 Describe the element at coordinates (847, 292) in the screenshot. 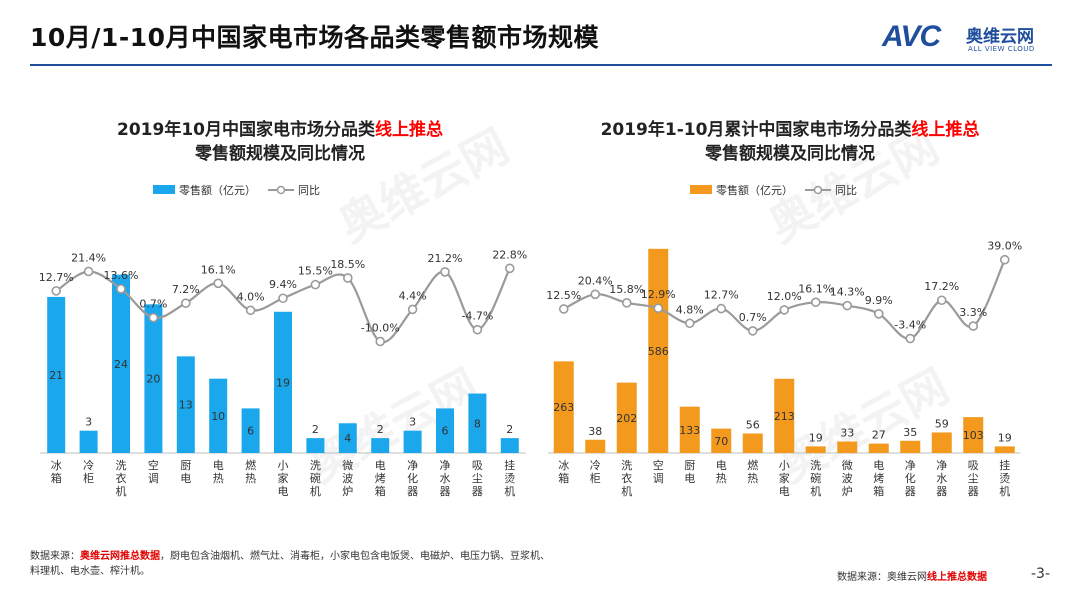

I see `right-yoy-label-10: 14.3%` at that location.